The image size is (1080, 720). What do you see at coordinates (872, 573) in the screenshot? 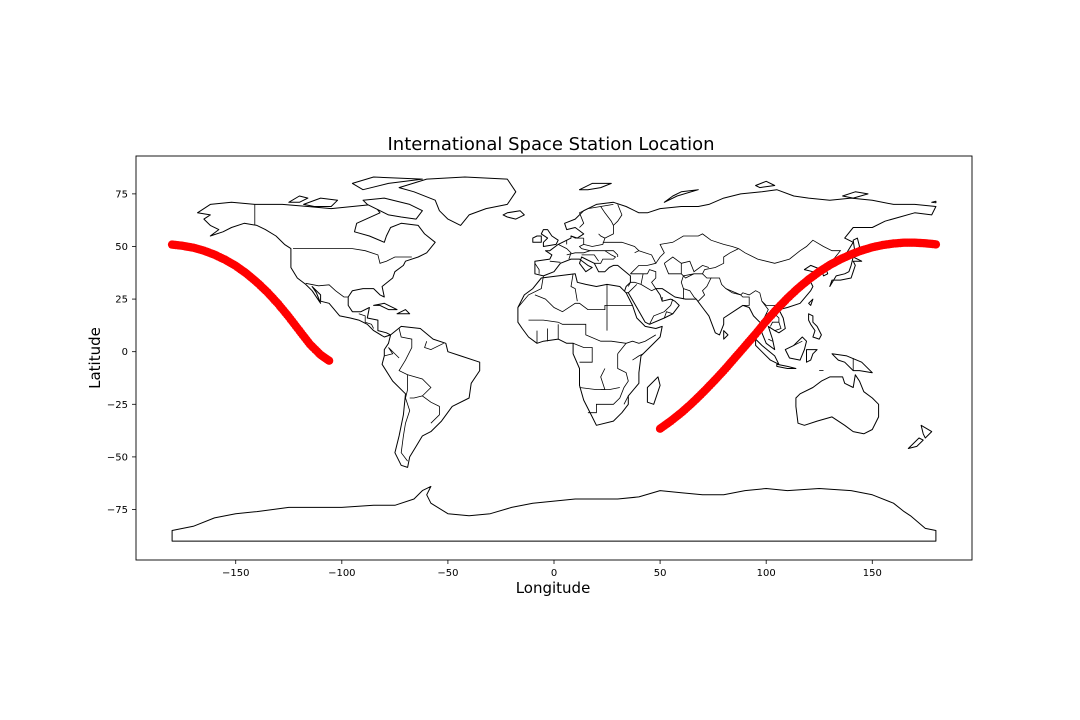
I see `x-tick-label: 150` at bounding box center [872, 573].